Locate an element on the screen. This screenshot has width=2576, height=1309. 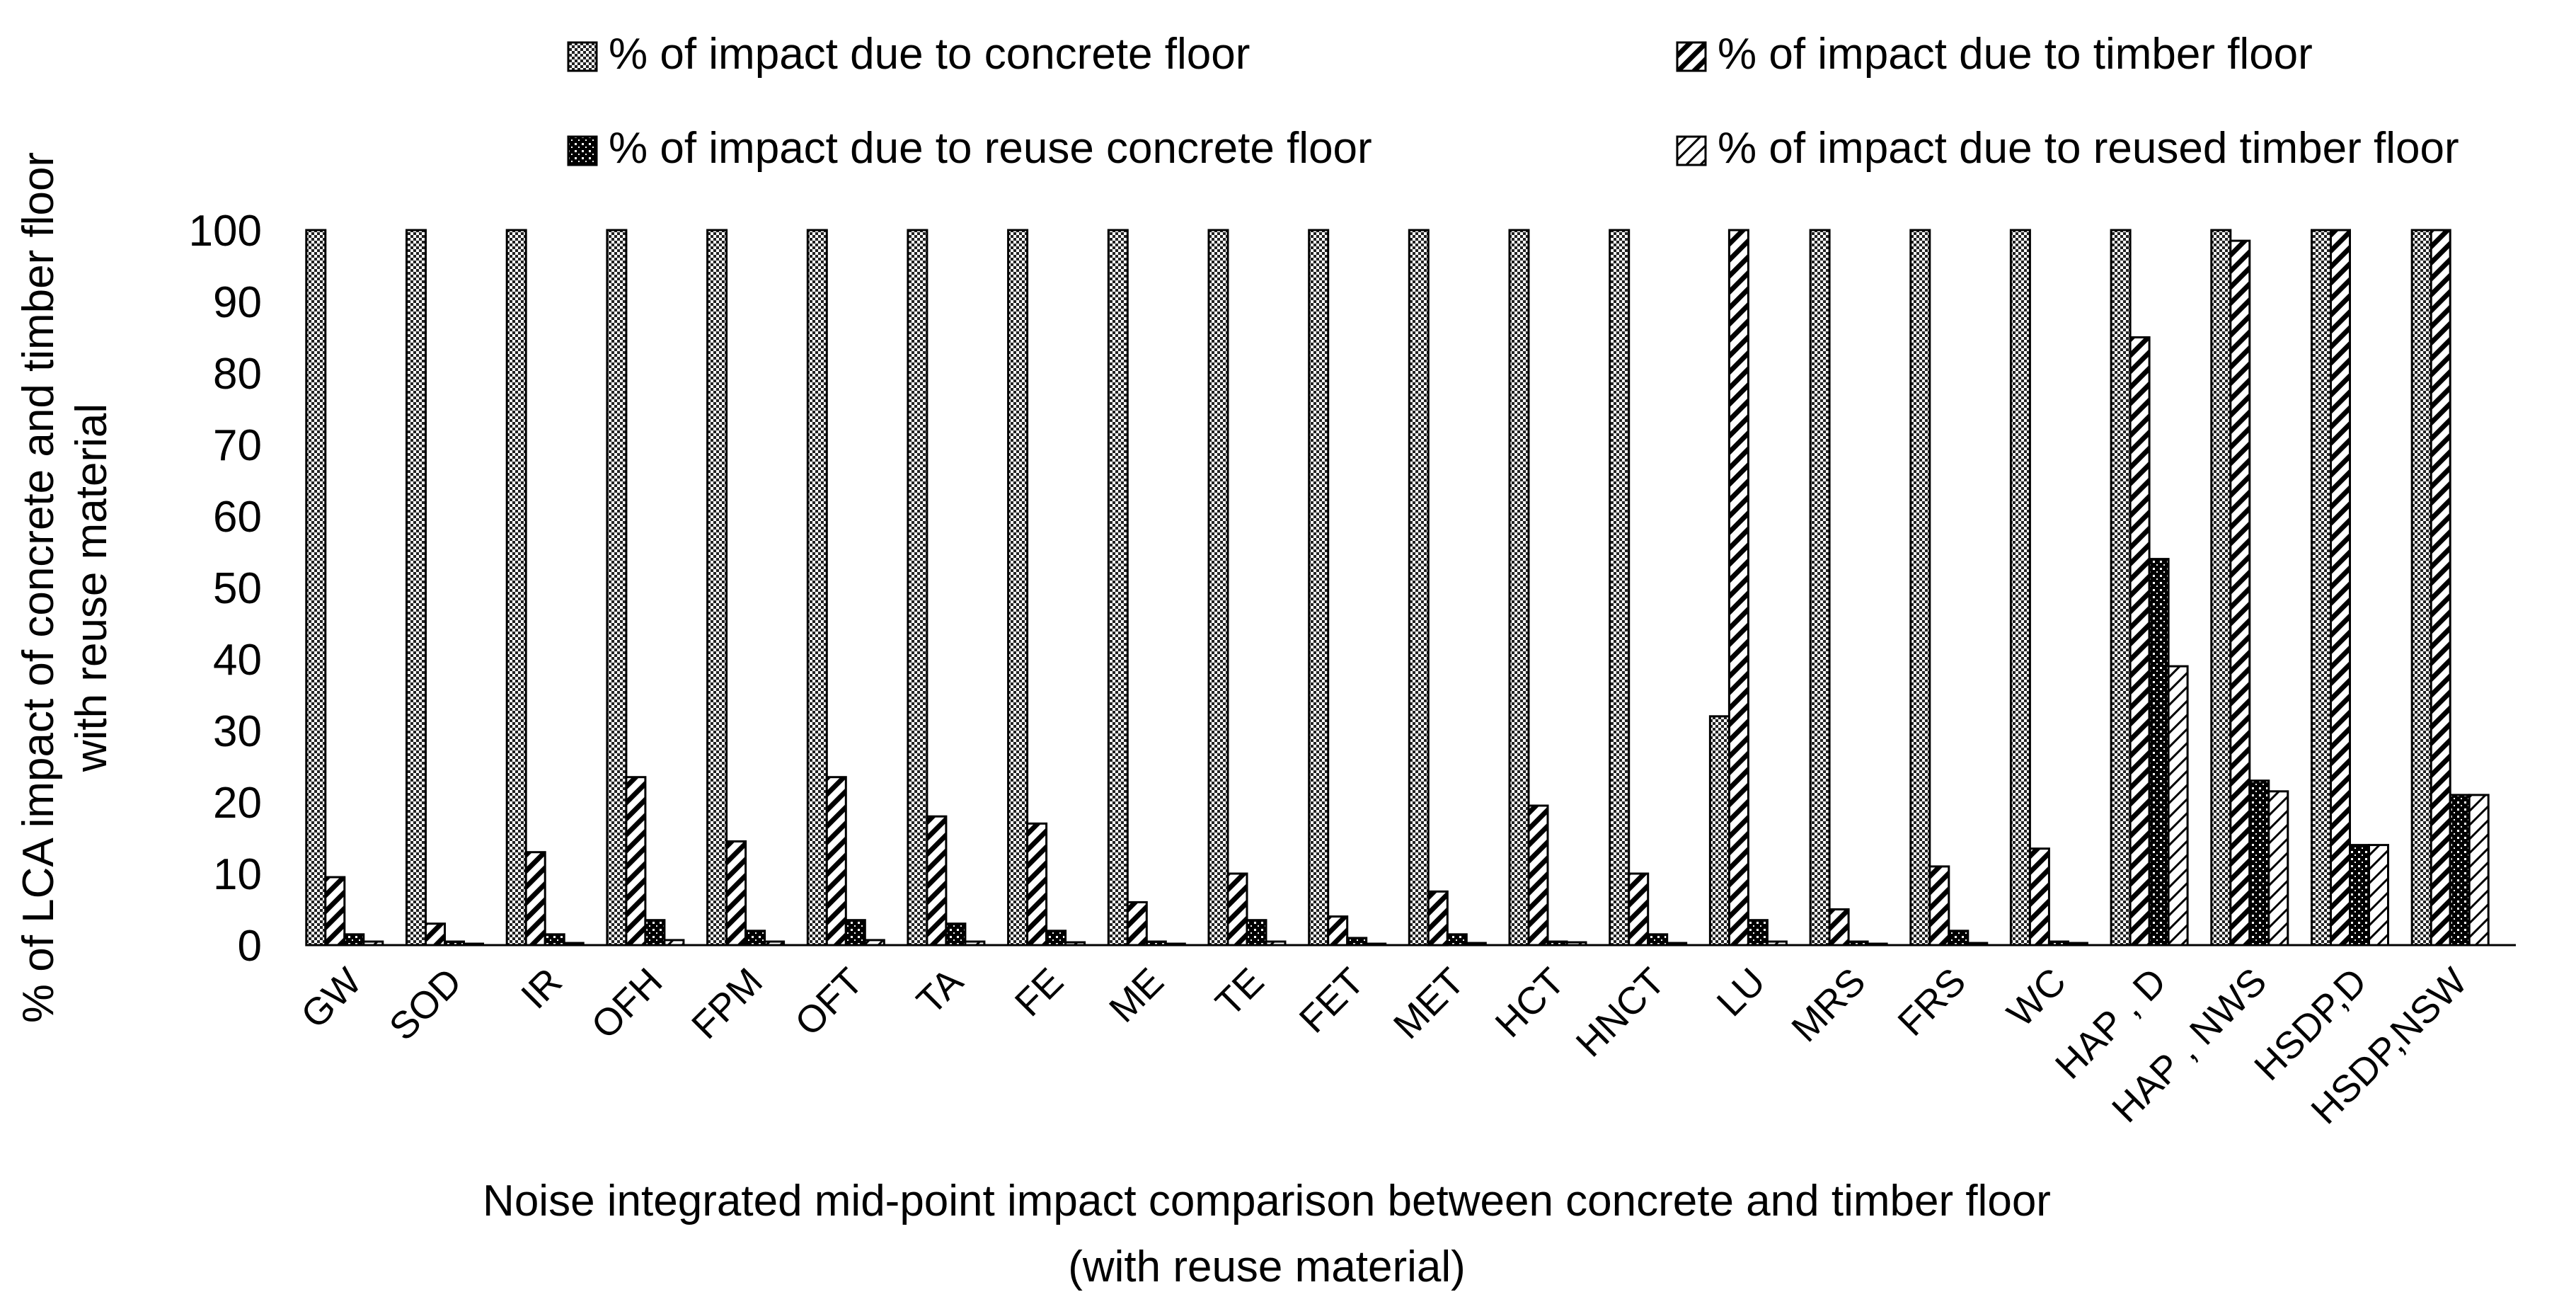
x-tick-label: OFT is located at coordinates (829, 1002).